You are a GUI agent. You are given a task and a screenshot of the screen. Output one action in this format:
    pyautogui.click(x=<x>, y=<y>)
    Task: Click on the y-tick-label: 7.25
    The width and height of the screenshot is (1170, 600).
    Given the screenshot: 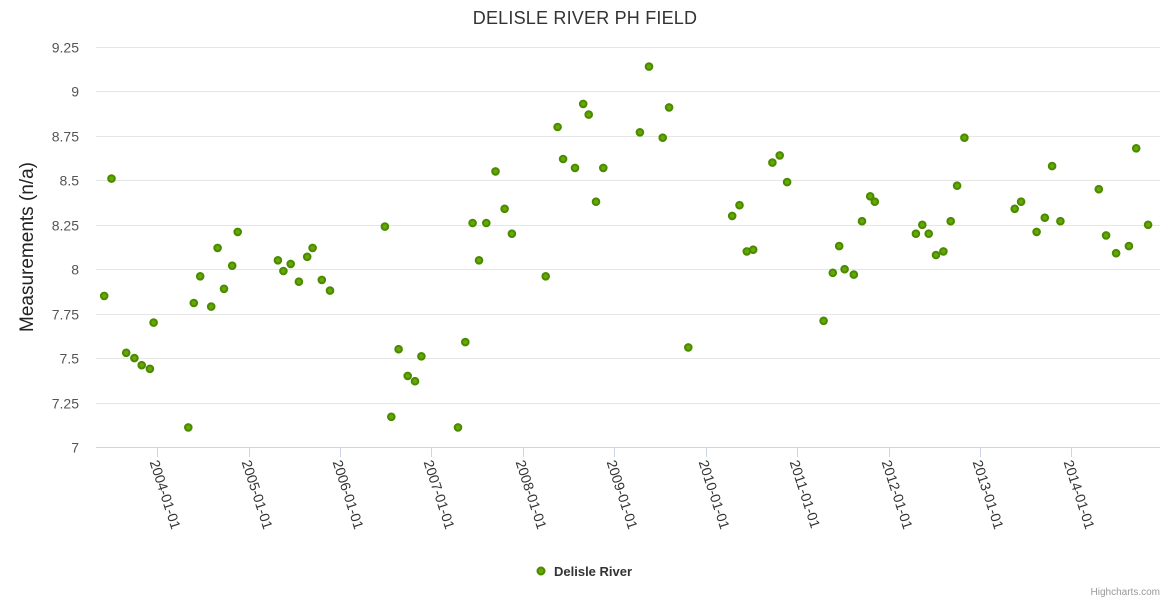 What is the action you would take?
    pyautogui.click(x=65, y=404)
    